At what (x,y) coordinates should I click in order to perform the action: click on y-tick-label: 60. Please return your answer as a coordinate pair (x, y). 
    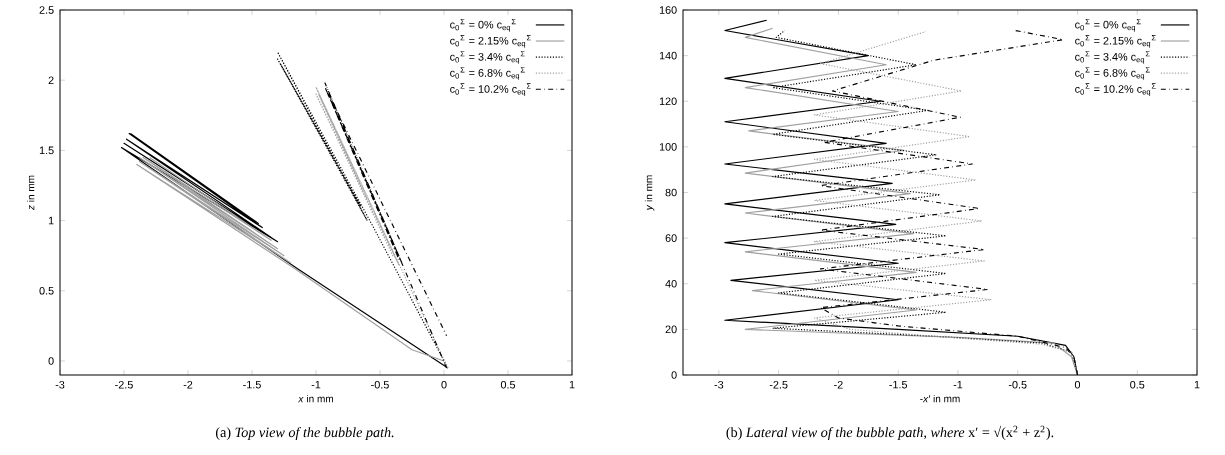
    Looking at the image, I should click on (671, 238).